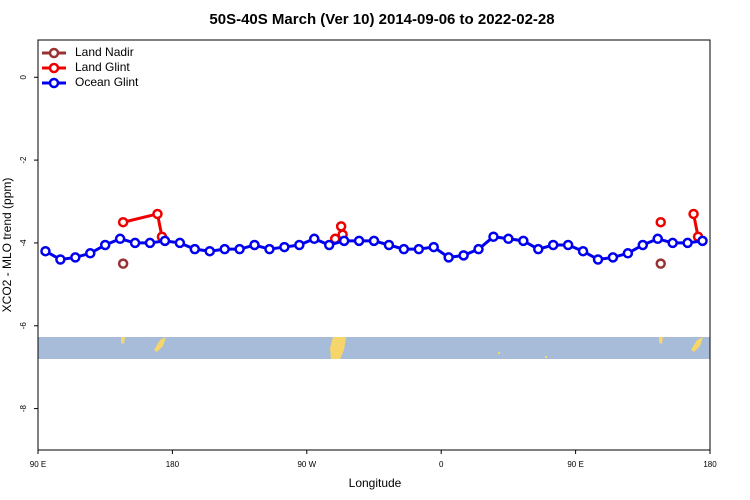 The width and height of the screenshot is (750, 500). I want to click on x-axis-label: Longitude, so click(375, 483).